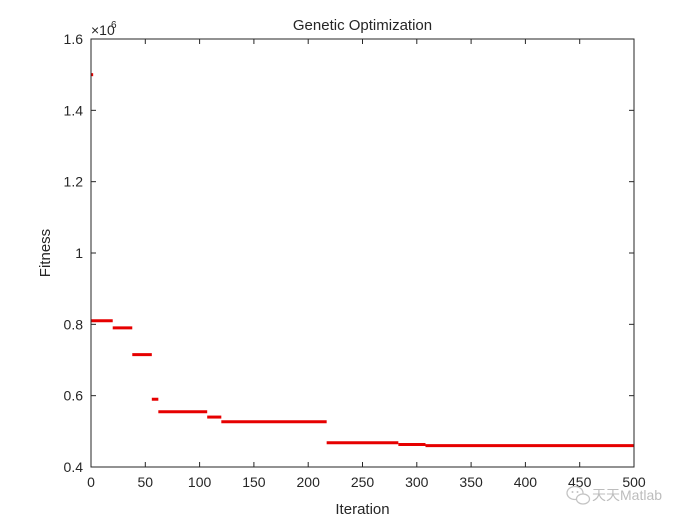 This screenshot has height=530, width=700. What do you see at coordinates (417, 482) in the screenshot?
I see `x-tick-label: 300` at bounding box center [417, 482].